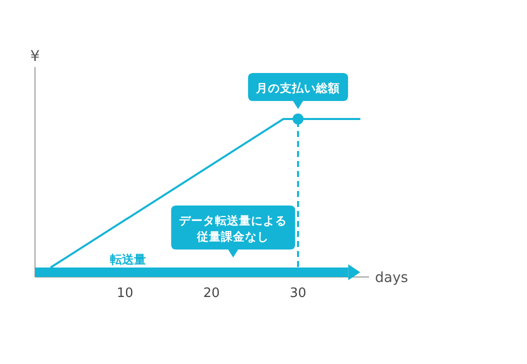 The height and width of the screenshot is (364, 527). What do you see at coordinates (391, 278) in the screenshot?
I see `x-axis-title: days` at bounding box center [391, 278].